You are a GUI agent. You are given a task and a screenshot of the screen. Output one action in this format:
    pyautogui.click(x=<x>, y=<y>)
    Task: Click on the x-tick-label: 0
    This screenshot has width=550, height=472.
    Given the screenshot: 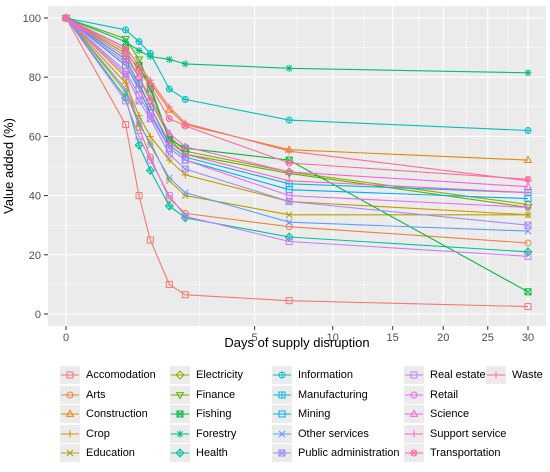 What is the action you would take?
    pyautogui.click(x=66, y=338)
    